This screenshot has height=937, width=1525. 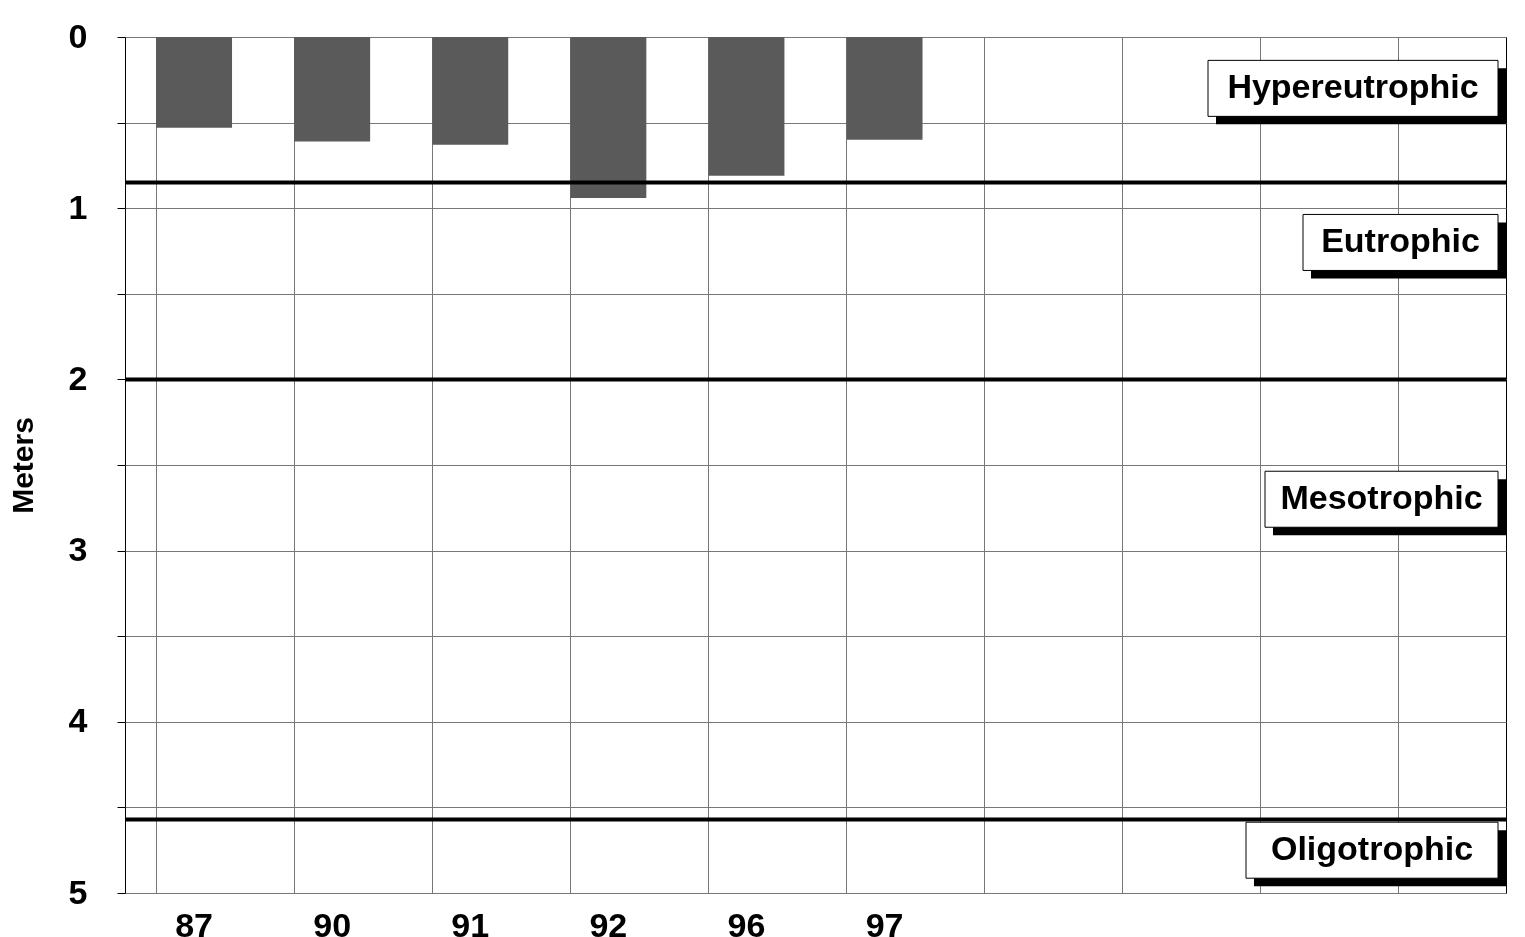 I want to click on x-tick-label: 90, so click(x=332, y=921).